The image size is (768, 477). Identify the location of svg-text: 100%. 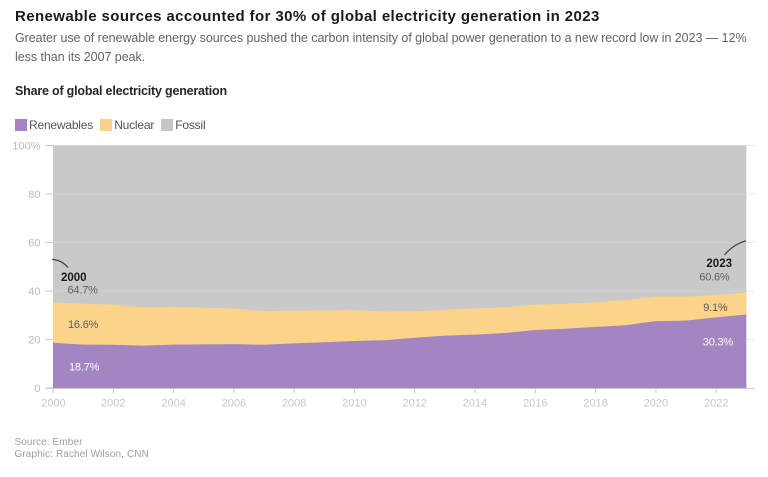
(26, 147).